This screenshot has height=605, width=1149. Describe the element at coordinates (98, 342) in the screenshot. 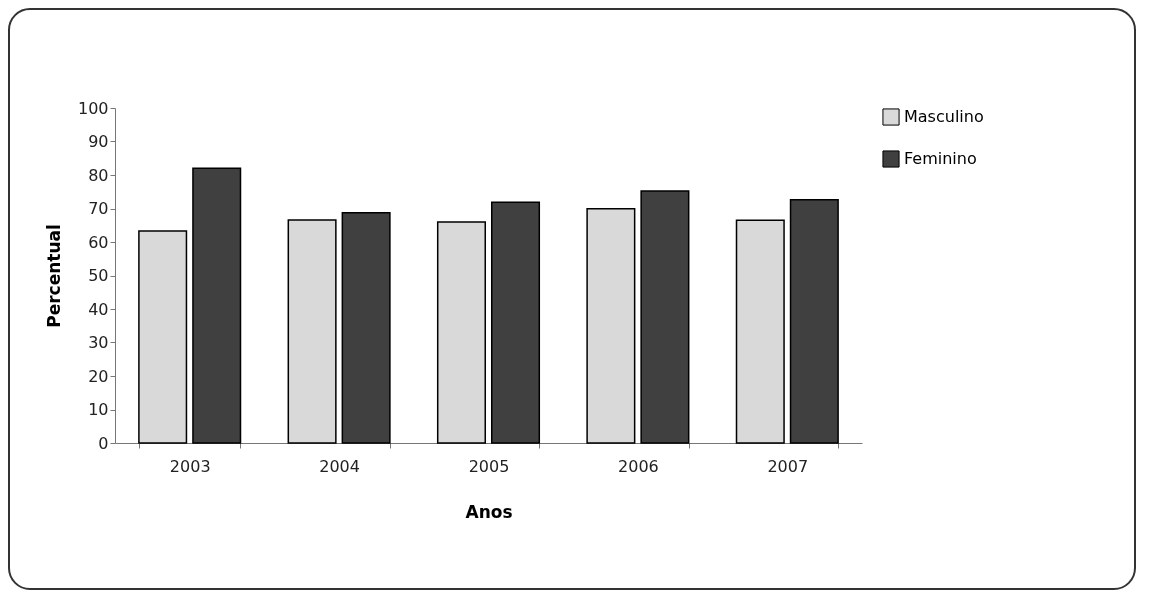

I see `y-tick-label: 30` at that location.